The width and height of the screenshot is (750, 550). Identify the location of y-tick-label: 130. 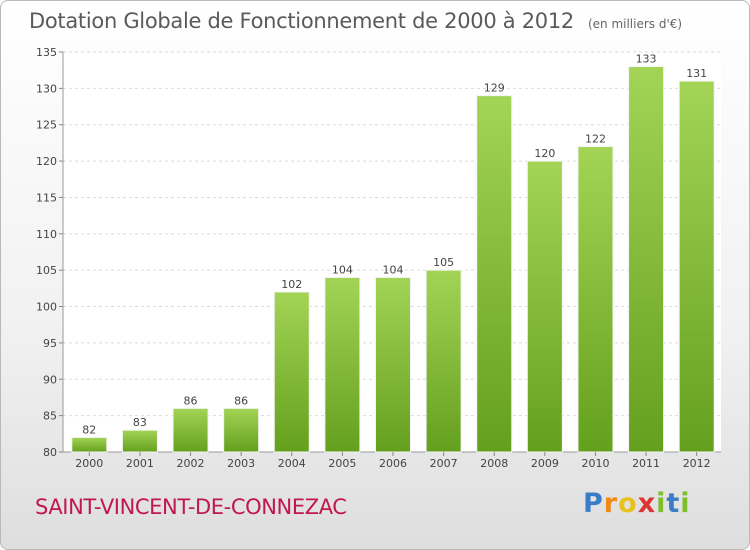
(46, 88).